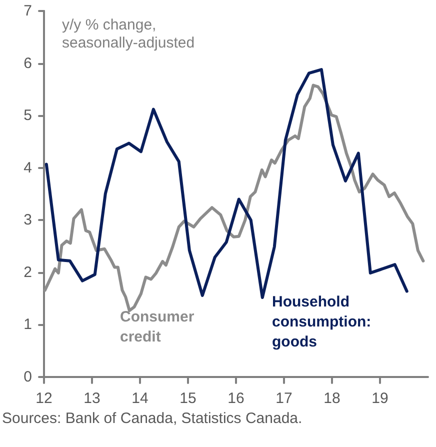 Image resolution: width=436 pixels, height=447 pixels. Describe the element at coordinates (332, 398) in the screenshot. I see `x-tick-label: 18` at that location.